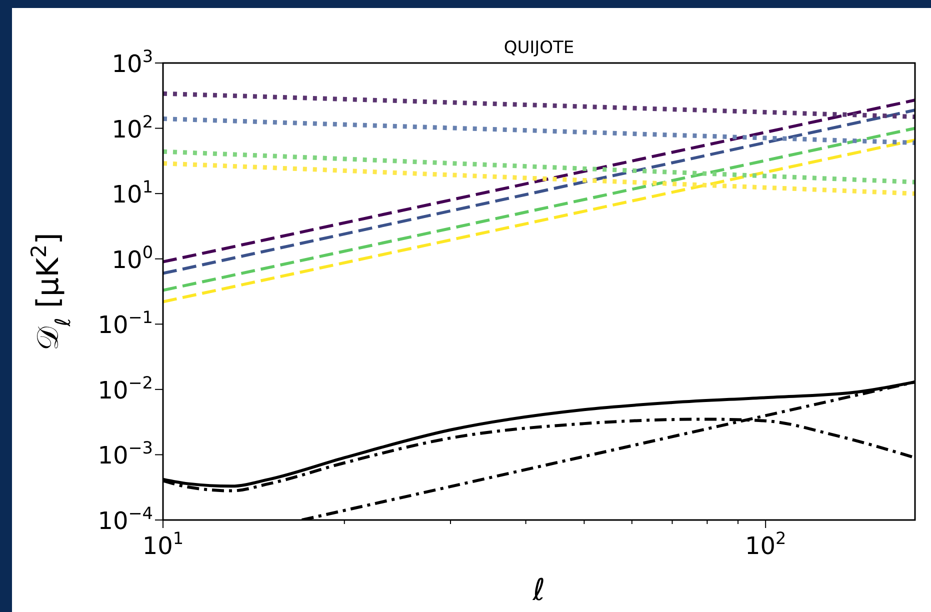 Image resolution: width=931 pixels, height=612 pixels. What do you see at coordinates (125, 454) in the screenshot?
I see `y-tick-label: 10$^{−3}$` at bounding box center [125, 454].